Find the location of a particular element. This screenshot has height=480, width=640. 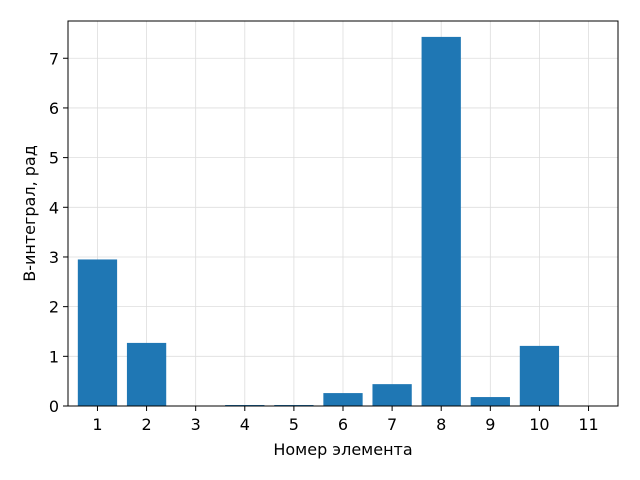

y-tick-label: 2 is located at coordinates (54, 307).